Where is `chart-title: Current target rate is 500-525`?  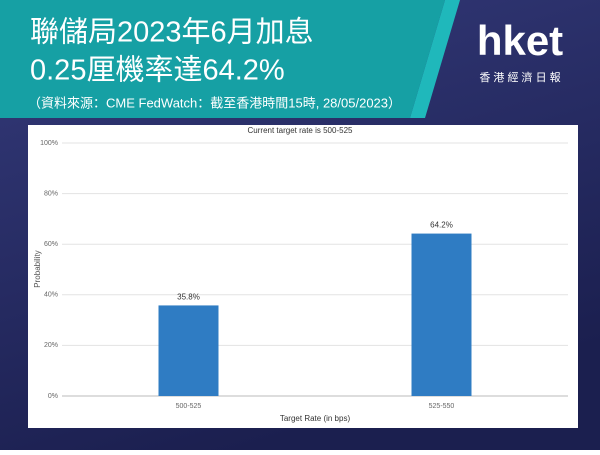 chart-title: Current target rate is 500-525 is located at coordinates (300, 130).